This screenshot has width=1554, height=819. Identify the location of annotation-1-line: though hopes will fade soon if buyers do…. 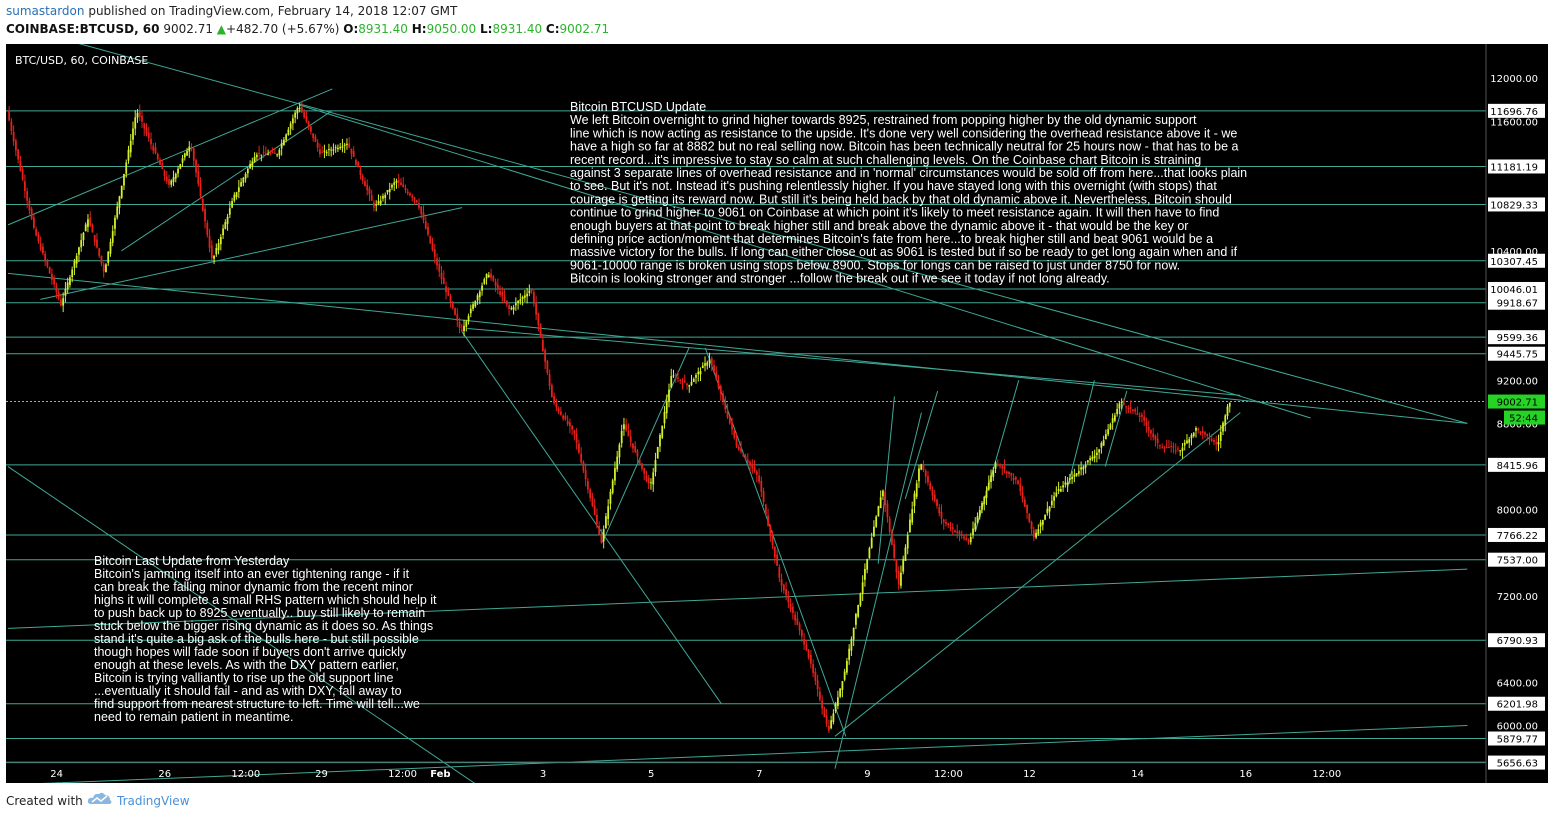
(250, 652).